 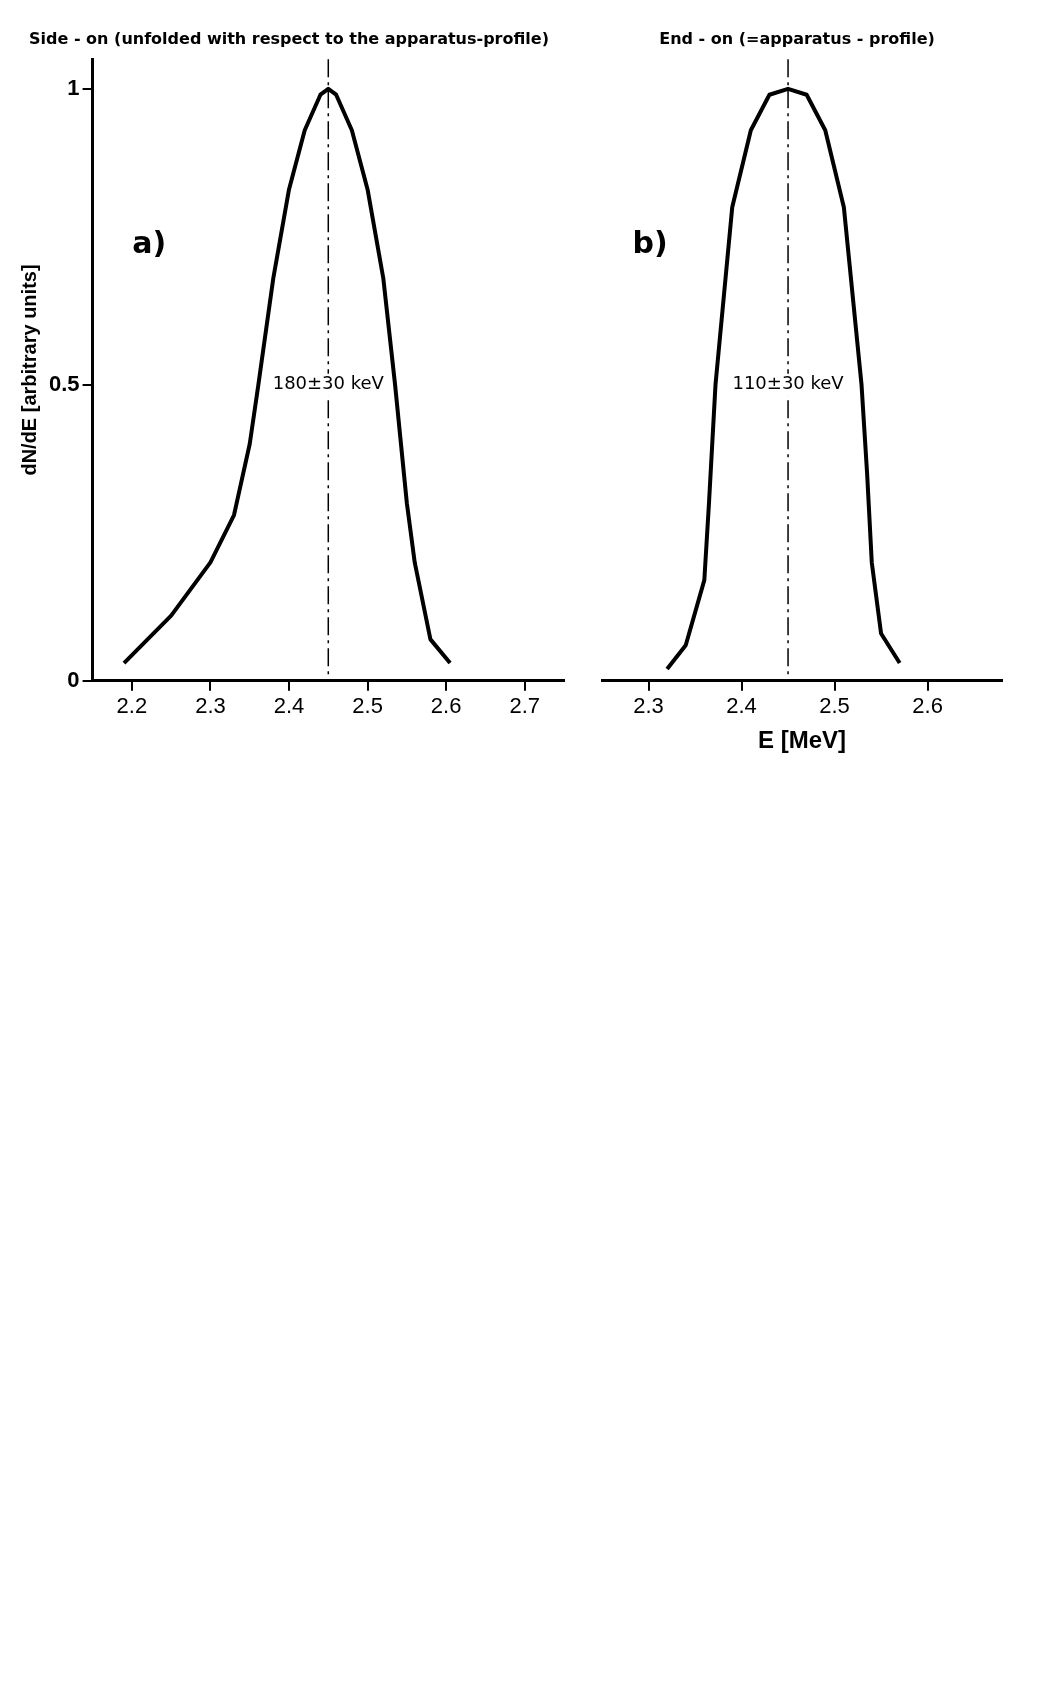 What do you see at coordinates (73, 87) in the screenshot?
I see `y-tick-label: 1` at bounding box center [73, 87].